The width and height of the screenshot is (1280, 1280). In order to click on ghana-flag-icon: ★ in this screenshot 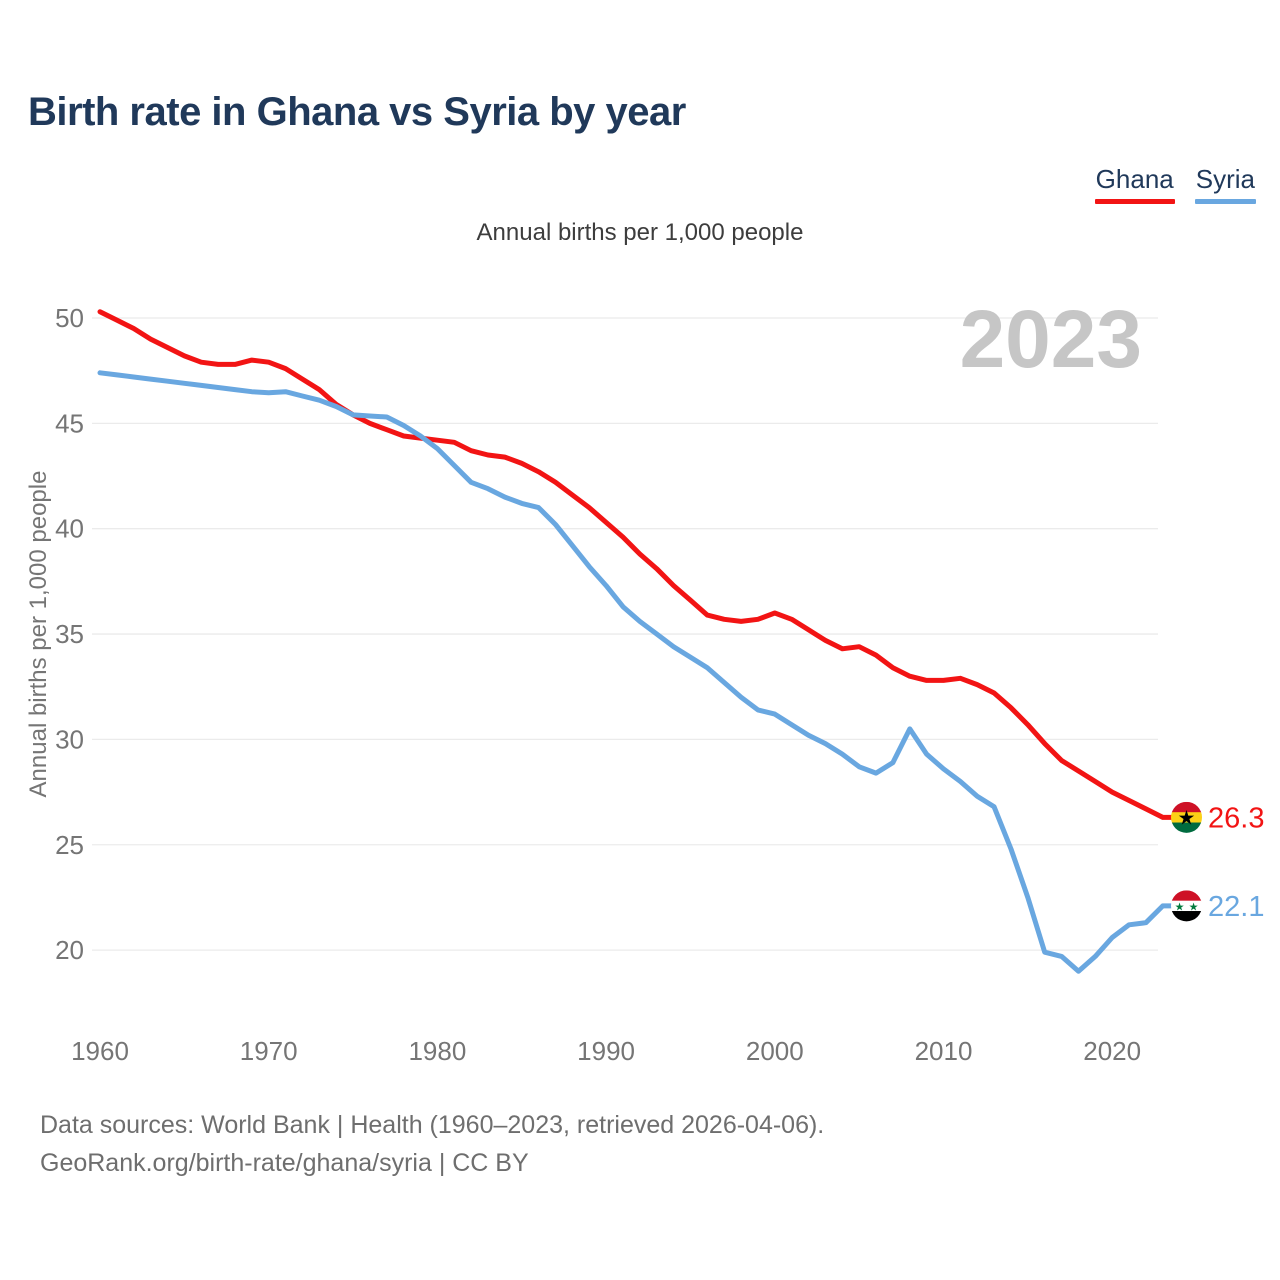, I will do `click(1186, 817)`.